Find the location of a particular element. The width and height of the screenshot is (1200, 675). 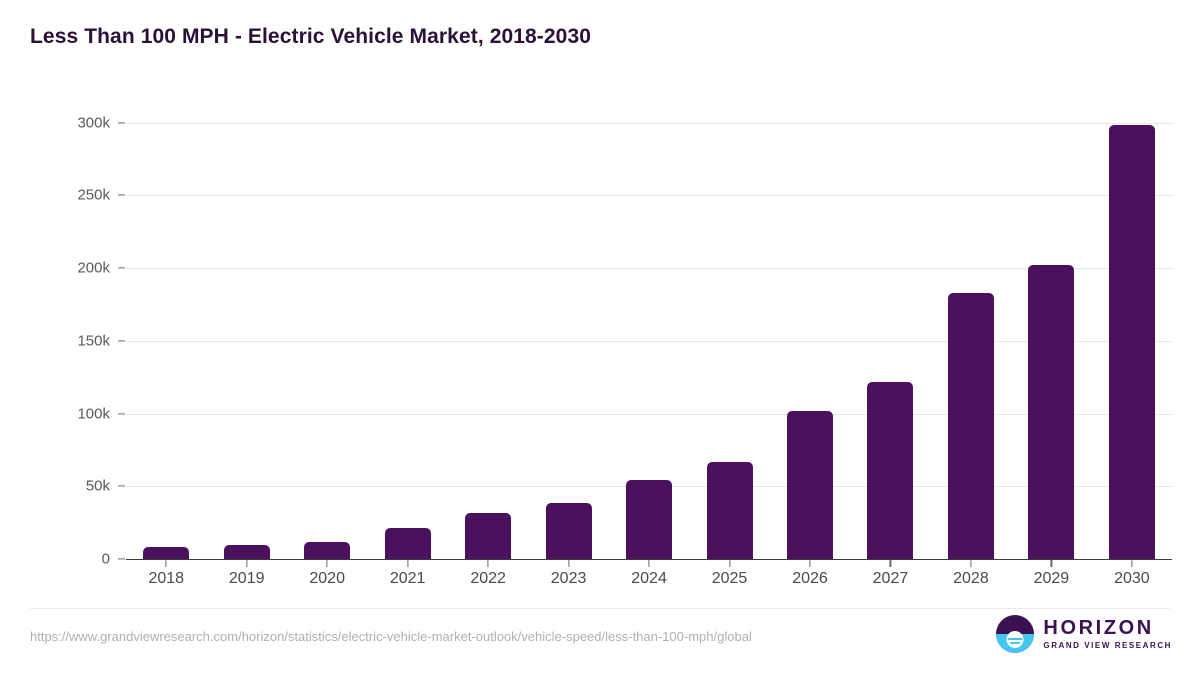

x-axis-tick-label: 2020 is located at coordinates (327, 578).